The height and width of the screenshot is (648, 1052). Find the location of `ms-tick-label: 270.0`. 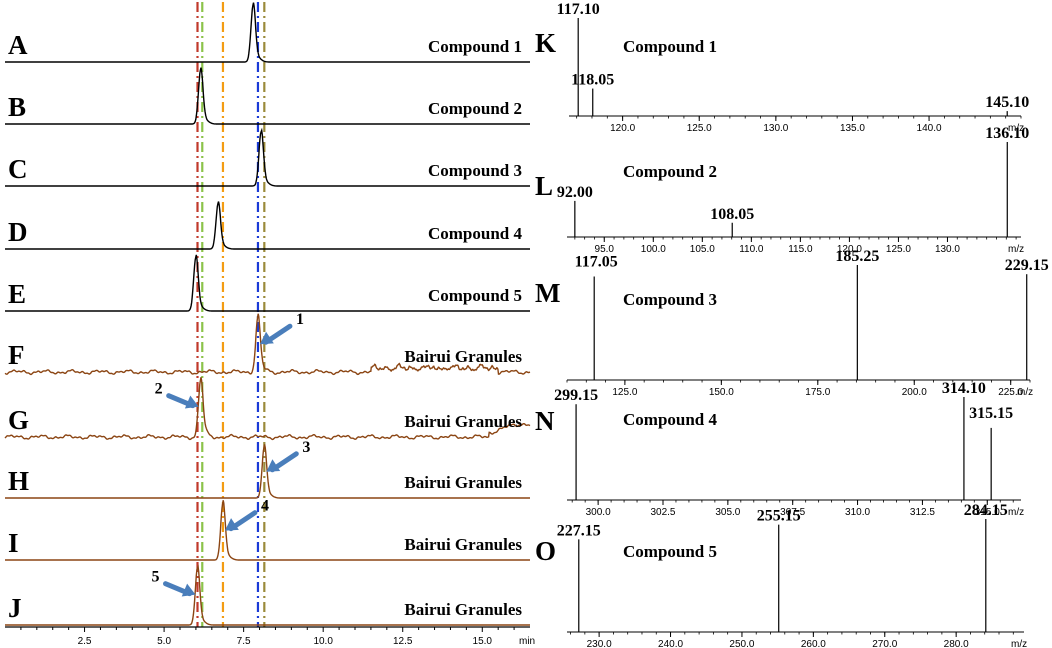

ms-tick-label: 270.0 is located at coordinates (884, 643).